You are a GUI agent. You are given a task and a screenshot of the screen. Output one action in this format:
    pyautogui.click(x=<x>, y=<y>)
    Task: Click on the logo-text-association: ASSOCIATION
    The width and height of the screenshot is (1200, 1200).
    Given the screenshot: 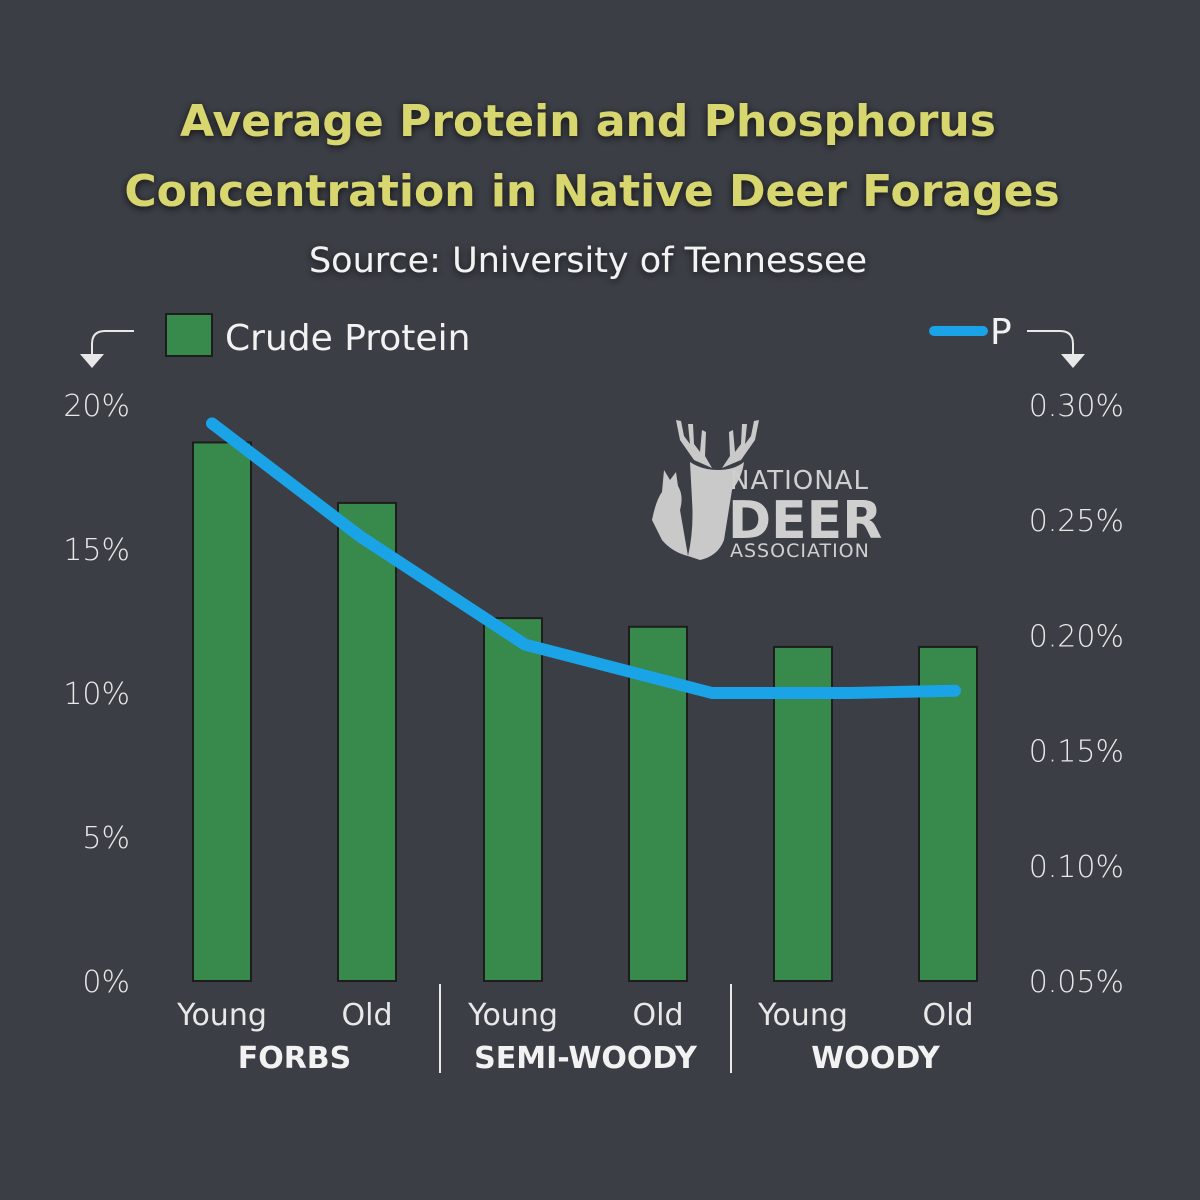 What is the action you would take?
    pyautogui.click(x=800, y=551)
    